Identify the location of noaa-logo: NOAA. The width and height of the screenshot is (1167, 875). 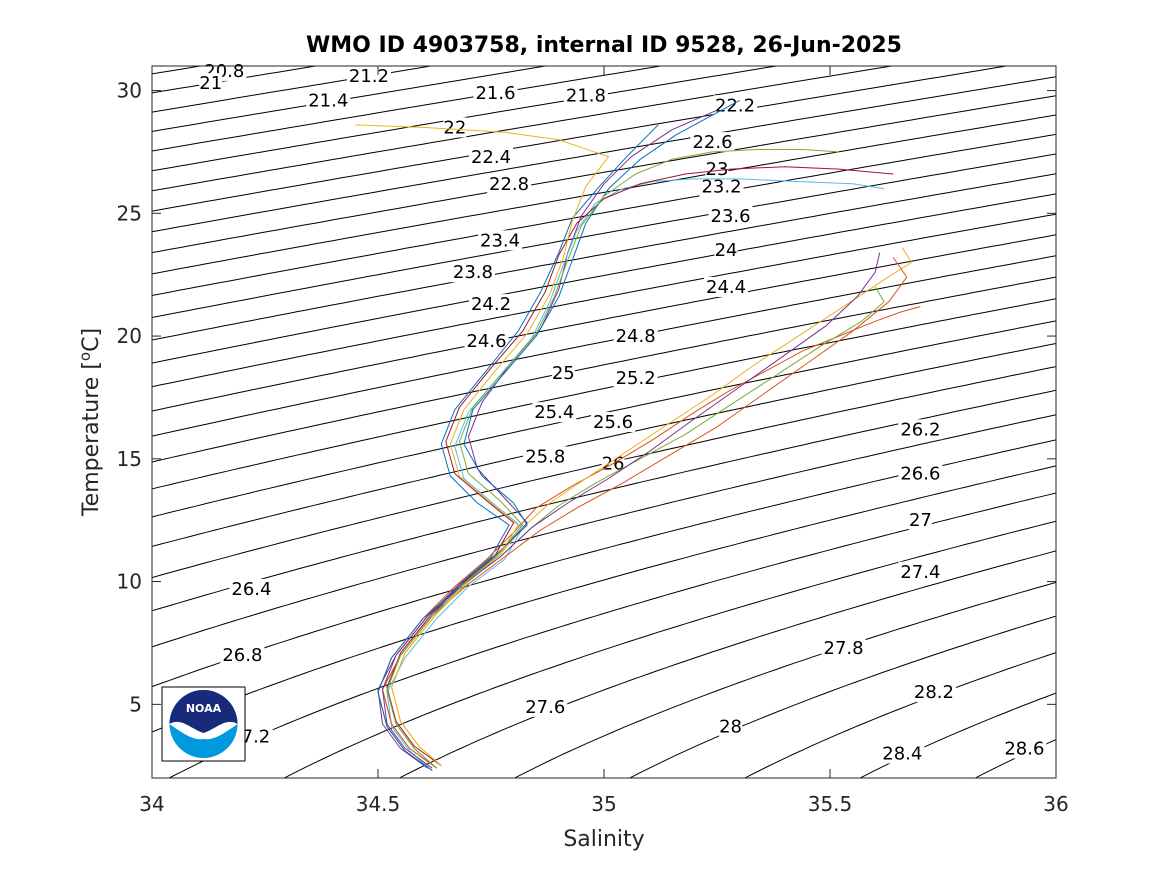
(203, 724).